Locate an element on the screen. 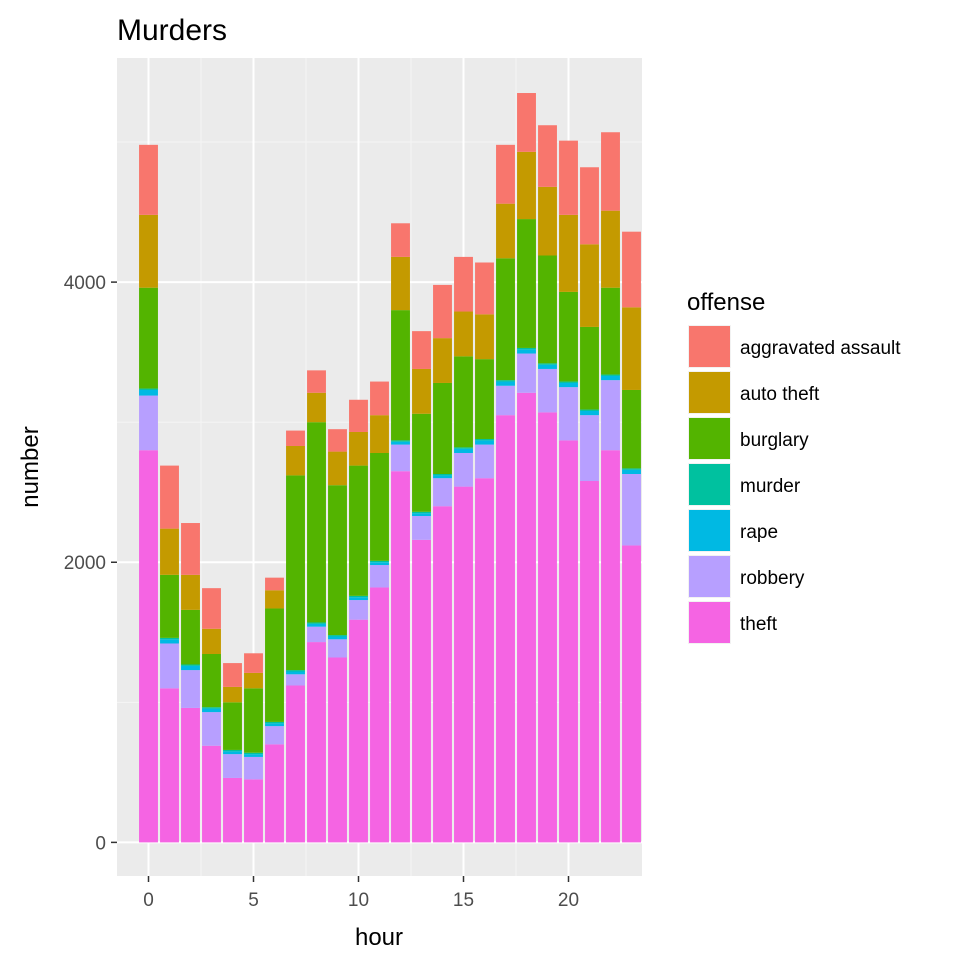 The width and height of the screenshot is (960, 960). x-axis-title: hour is located at coordinates (379, 937).